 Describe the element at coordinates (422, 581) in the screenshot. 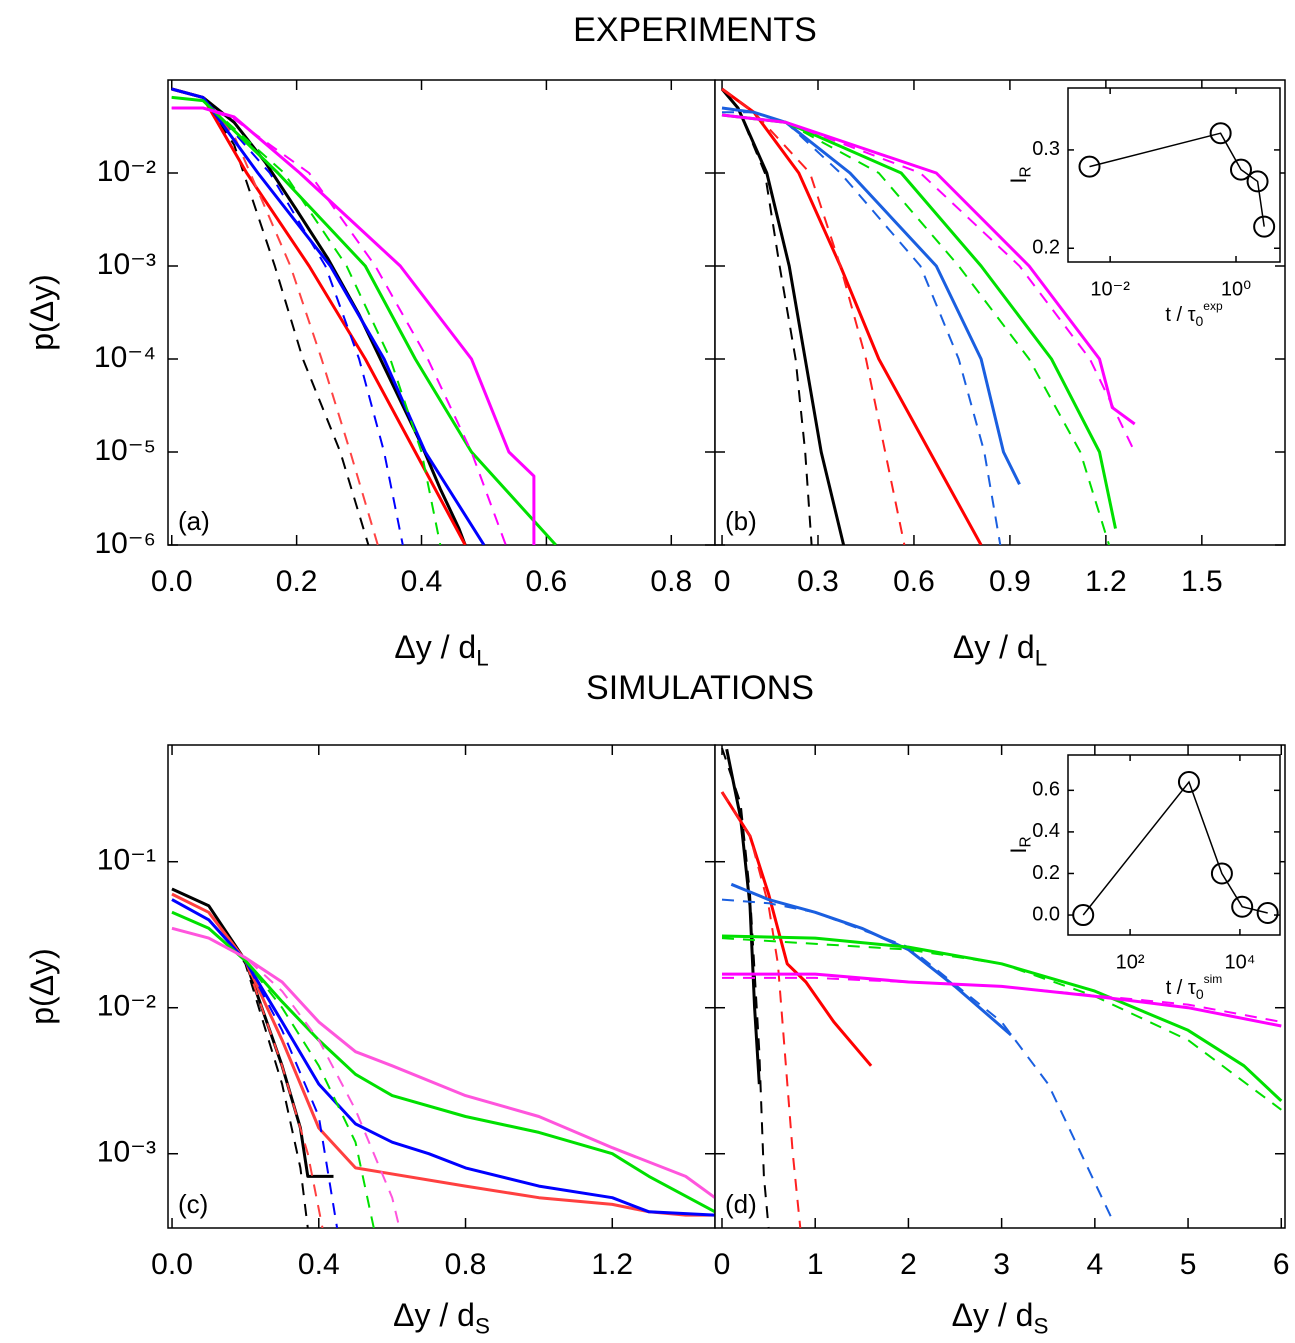

I see `x-tick-label: 0.4` at that location.